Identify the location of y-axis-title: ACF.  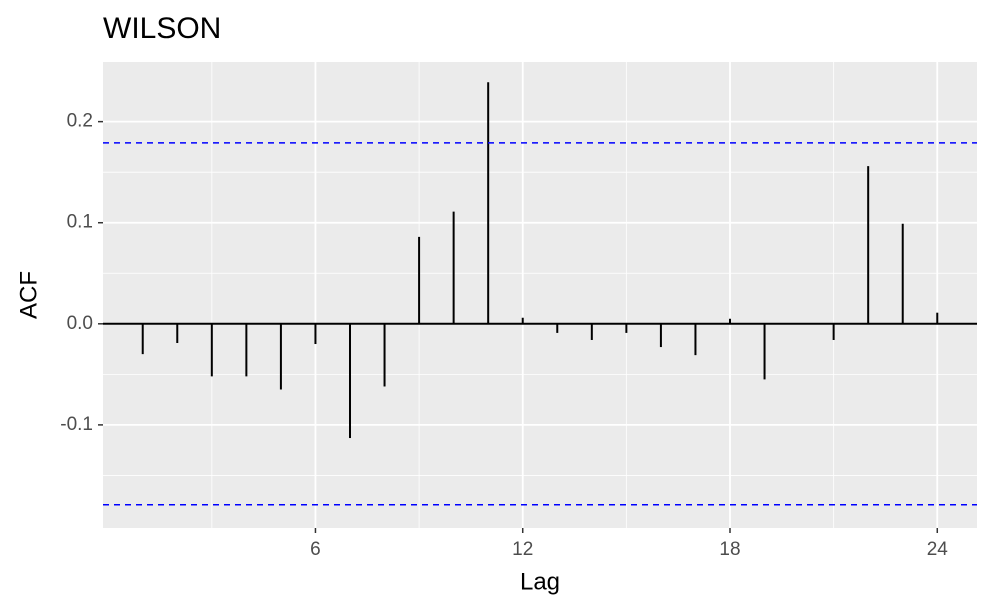
(28, 295).